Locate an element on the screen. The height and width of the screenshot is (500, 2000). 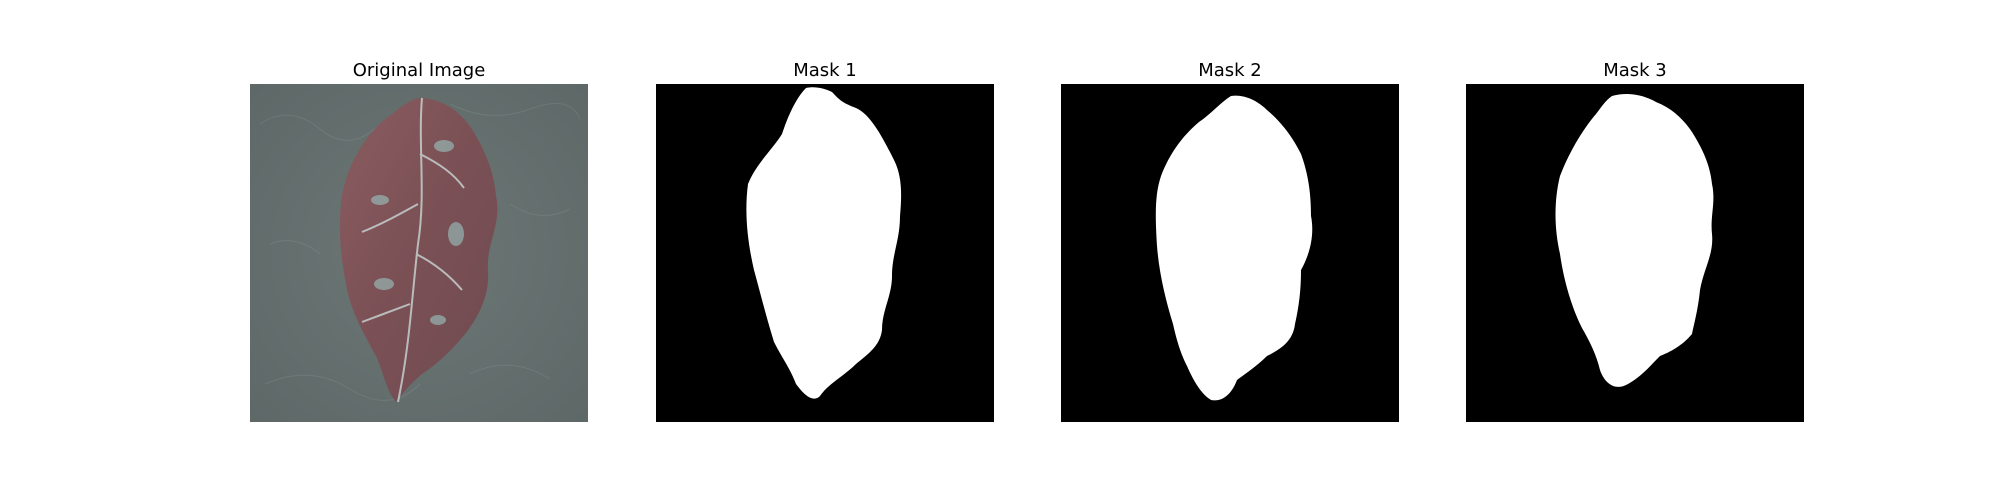
panel-title: Mask 2 is located at coordinates (1230, 70).